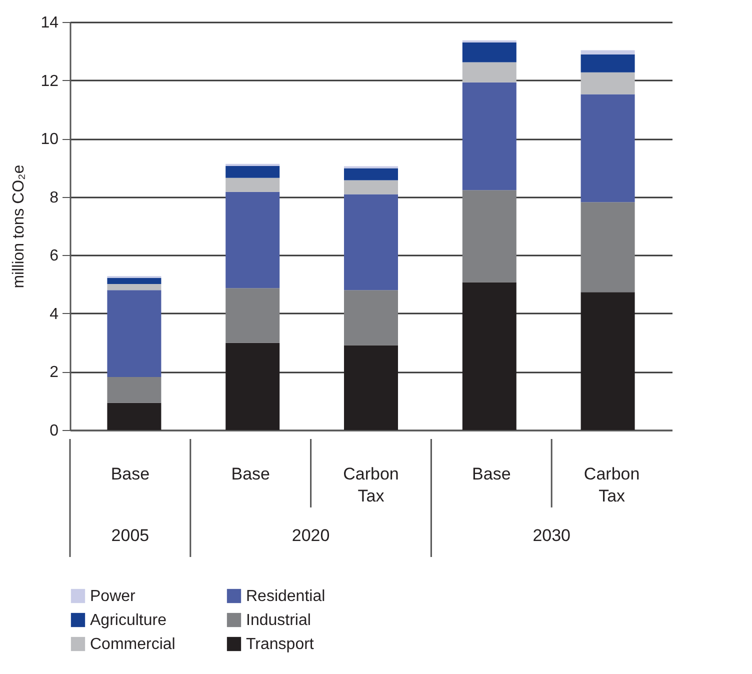  Describe the element at coordinates (49, 81) in the screenshot. I see `y-tick-label: 12` at that location.